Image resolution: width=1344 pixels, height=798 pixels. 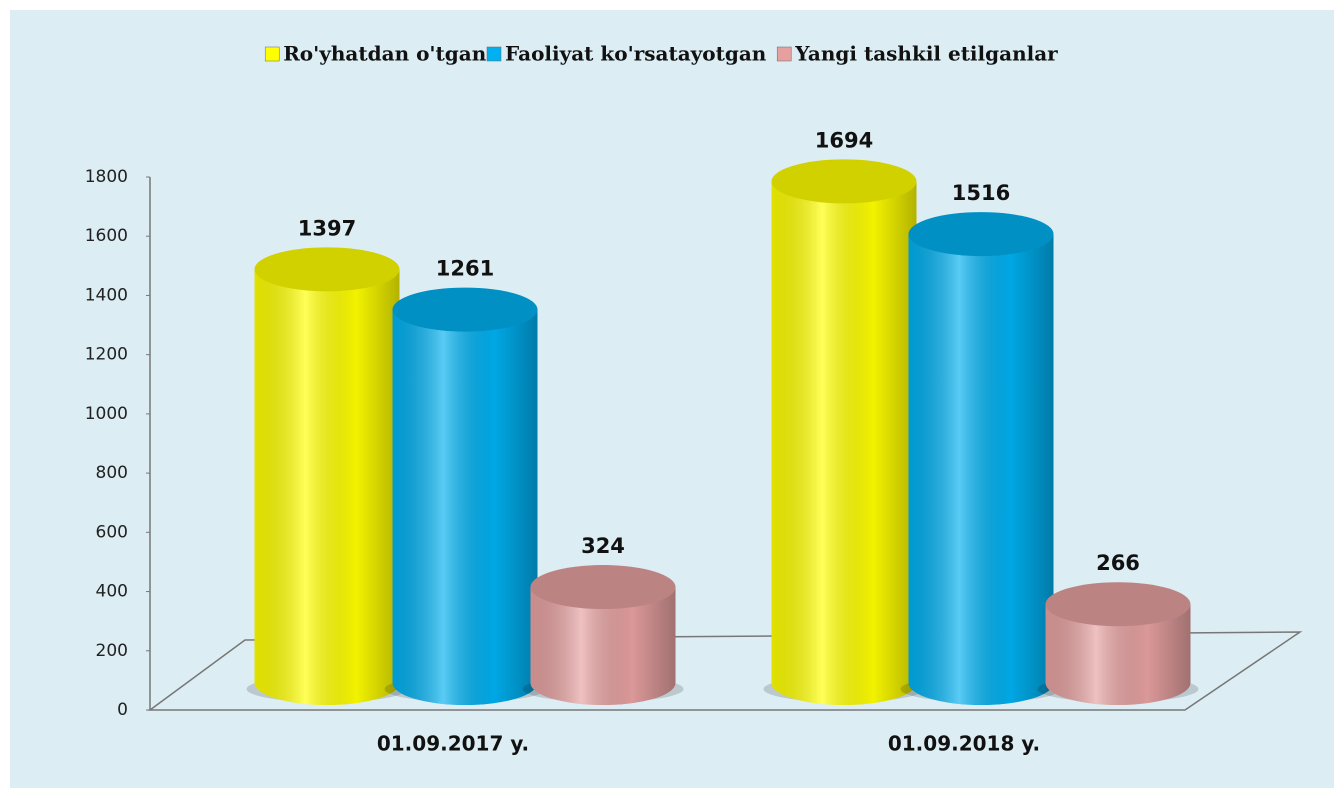 What do you see at coordinates (385, 54) in the screenshot?
I see `legend-label: Ro'yhatdan o'tgan` at bounding box center [385, 54].